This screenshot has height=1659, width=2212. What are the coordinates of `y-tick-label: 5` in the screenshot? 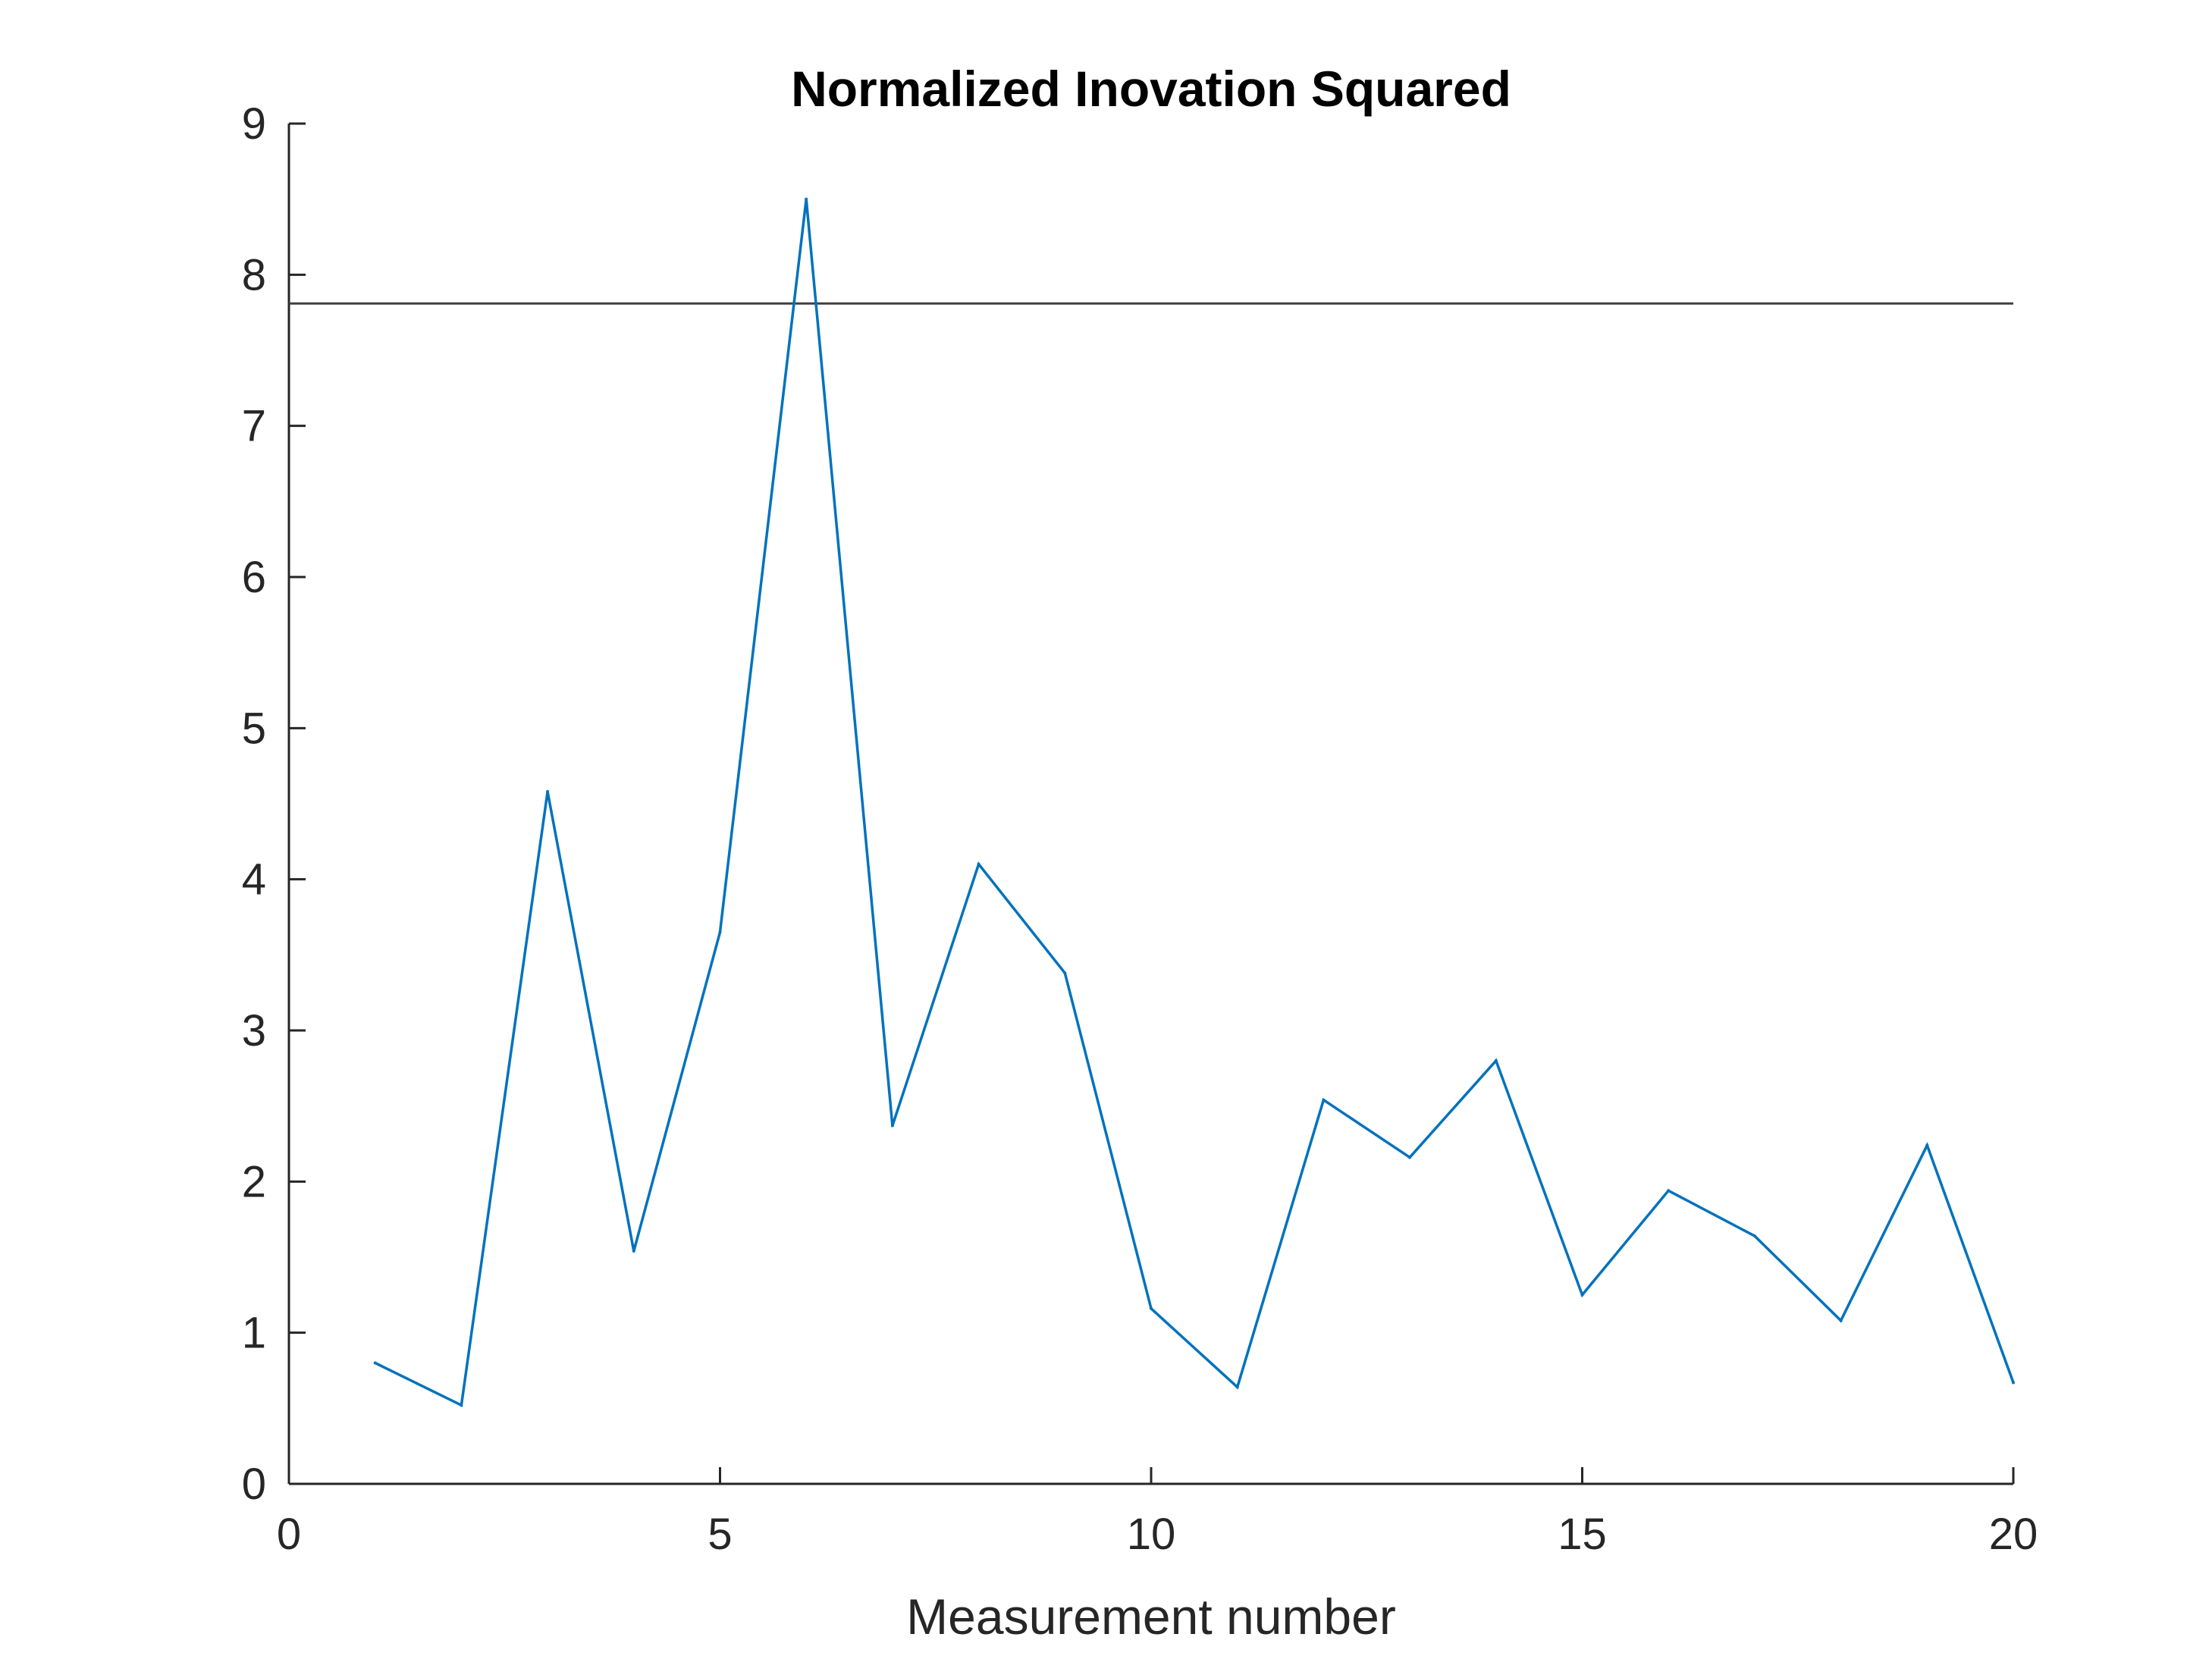 It's located at (254, 728).